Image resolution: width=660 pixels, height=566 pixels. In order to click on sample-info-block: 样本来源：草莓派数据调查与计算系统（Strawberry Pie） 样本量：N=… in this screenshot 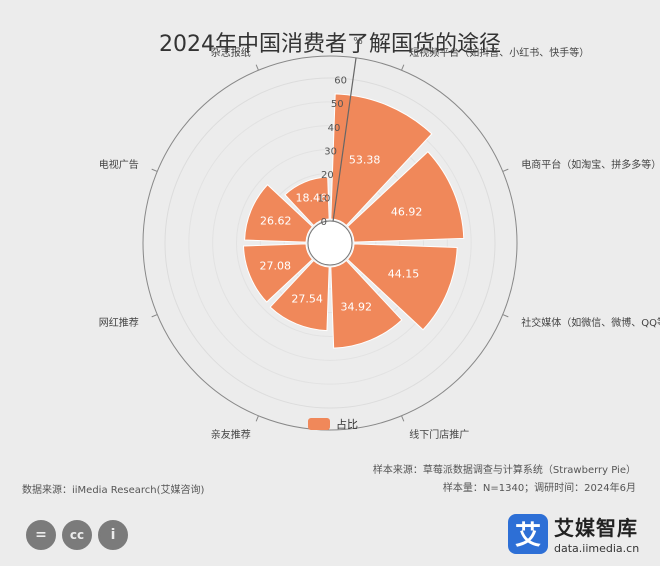, I will do `click(504, 480)`.